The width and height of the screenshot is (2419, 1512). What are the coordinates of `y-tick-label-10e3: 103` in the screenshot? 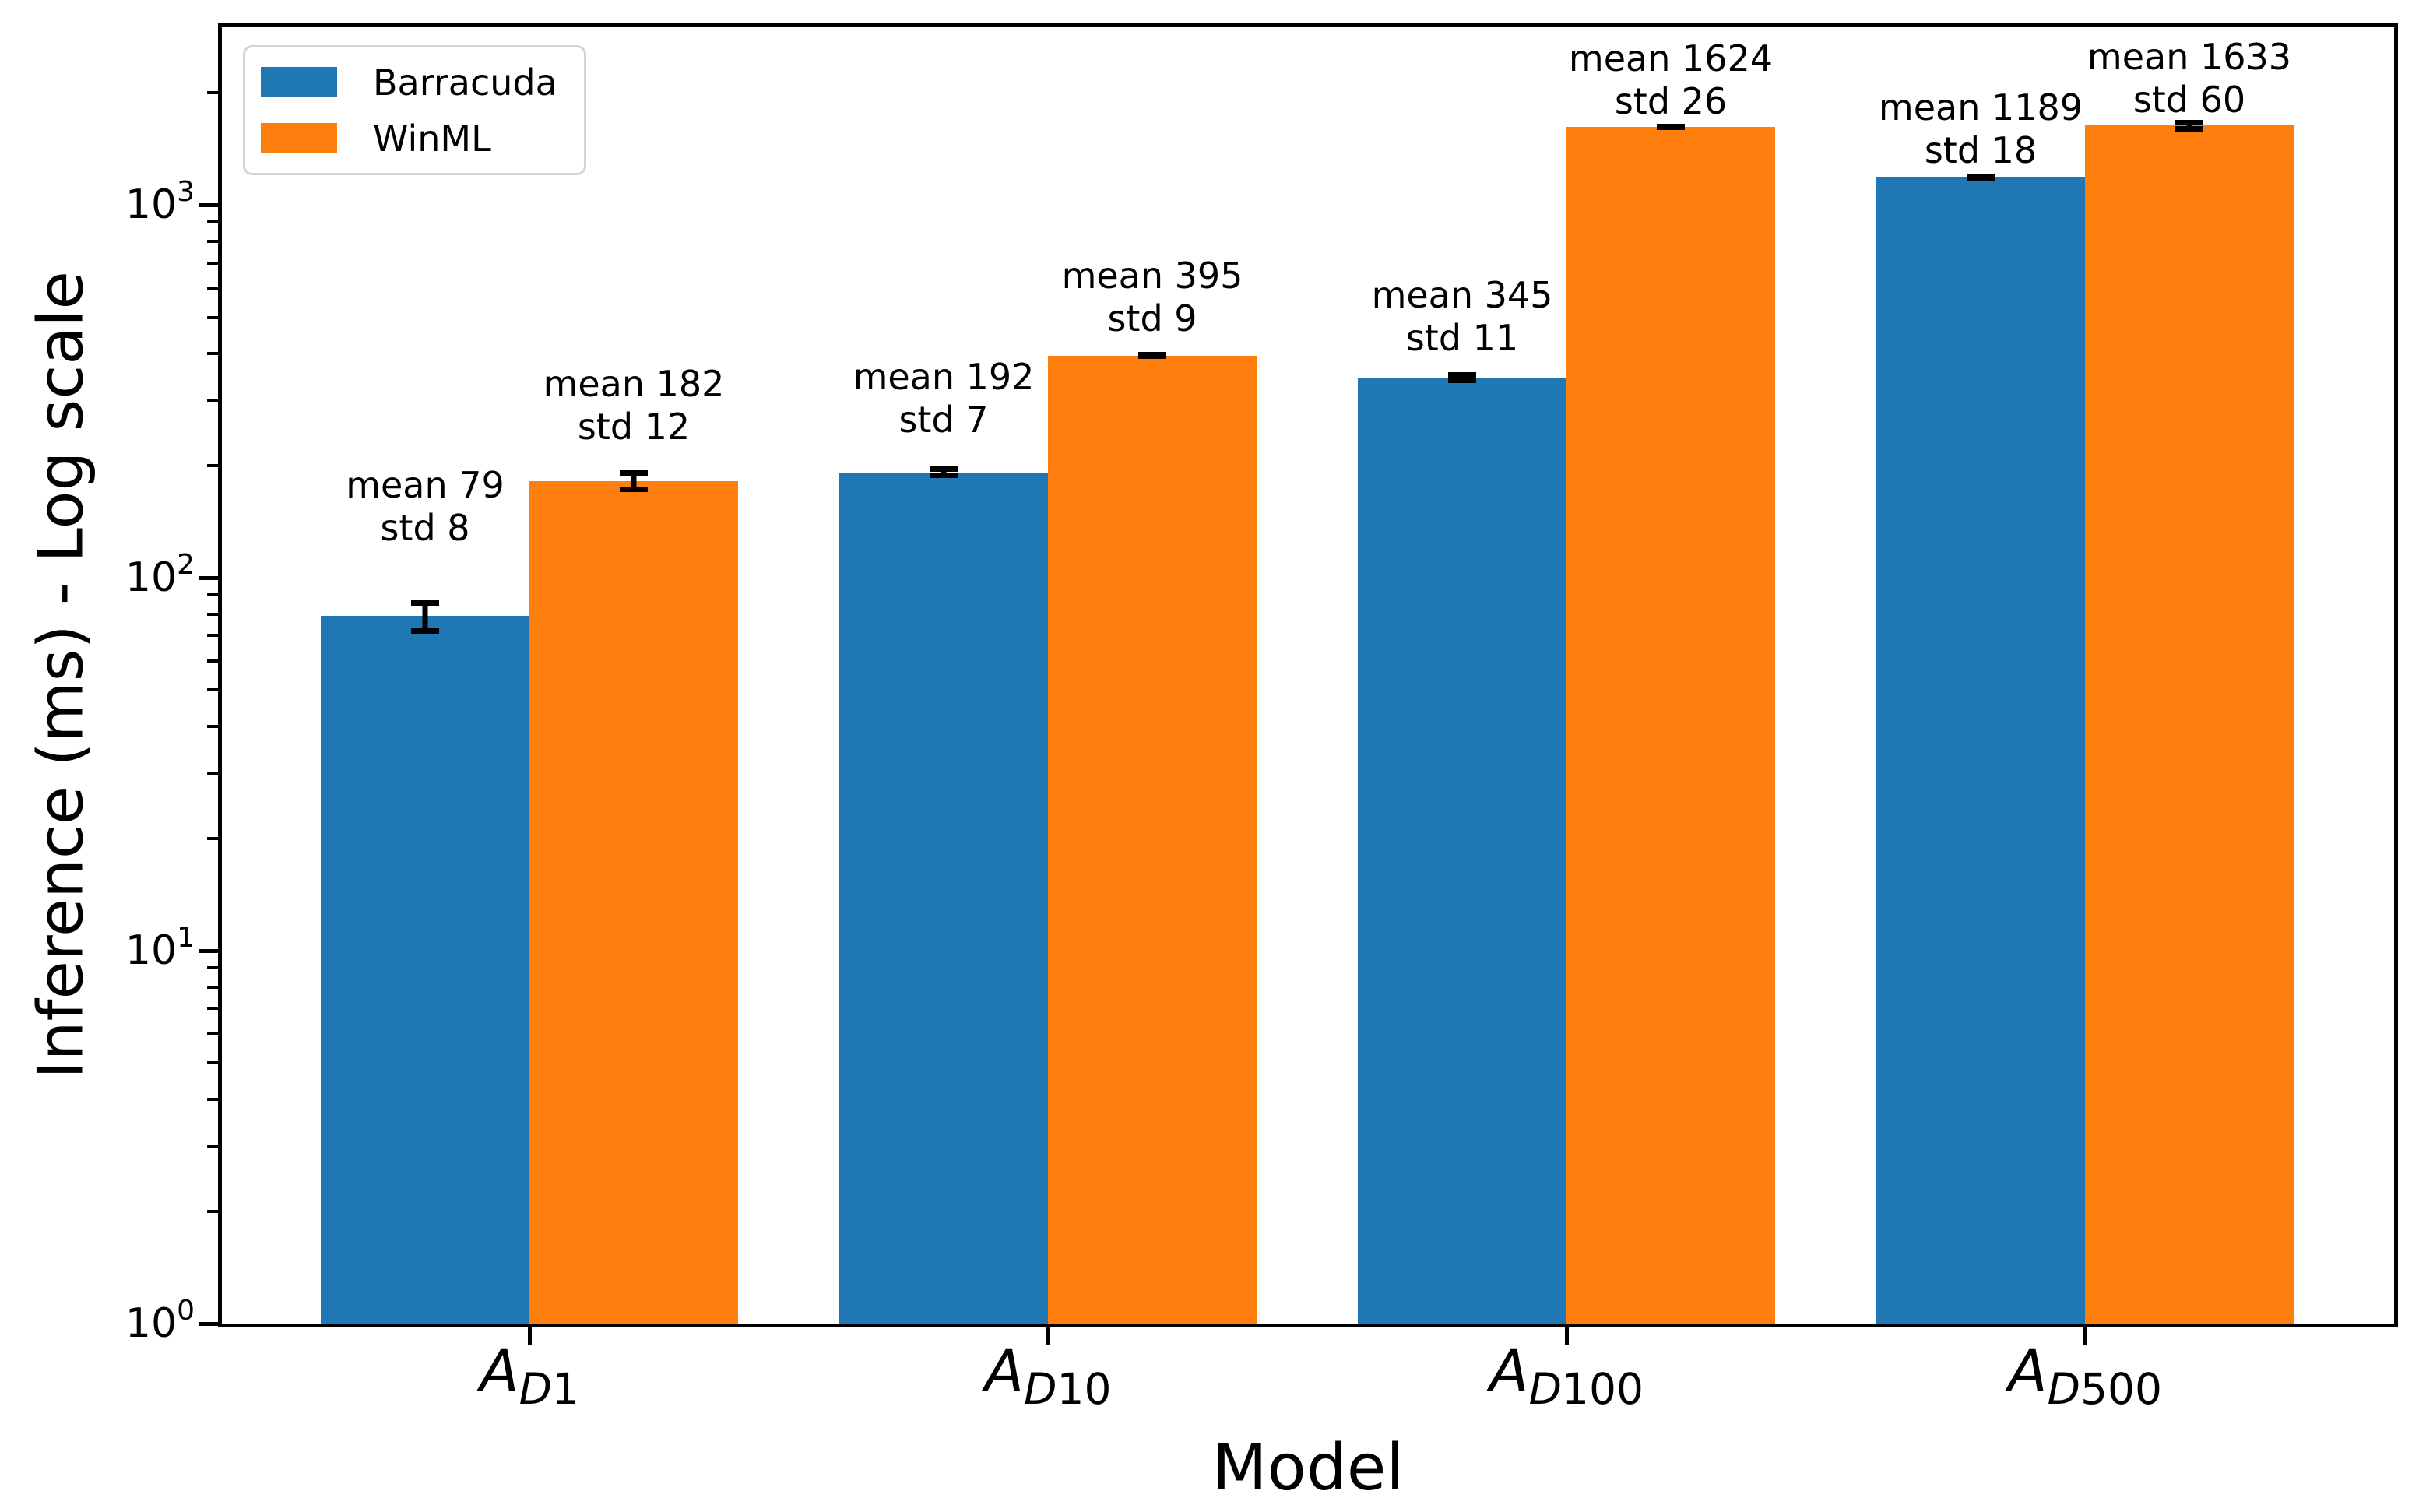 It's located at (121, 205).